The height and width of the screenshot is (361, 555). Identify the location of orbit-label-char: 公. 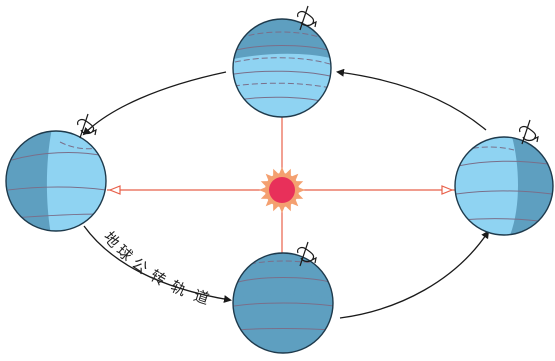
(139, 265).